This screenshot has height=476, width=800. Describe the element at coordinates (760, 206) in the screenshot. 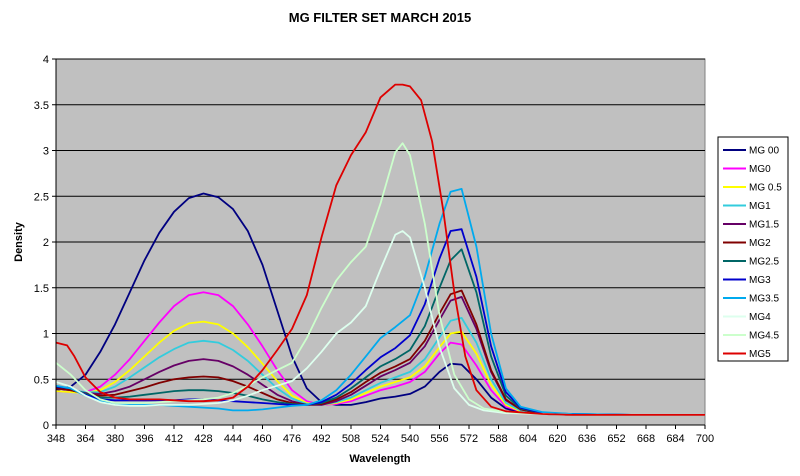

I see `legend-label-mg1: MG1` at that location.